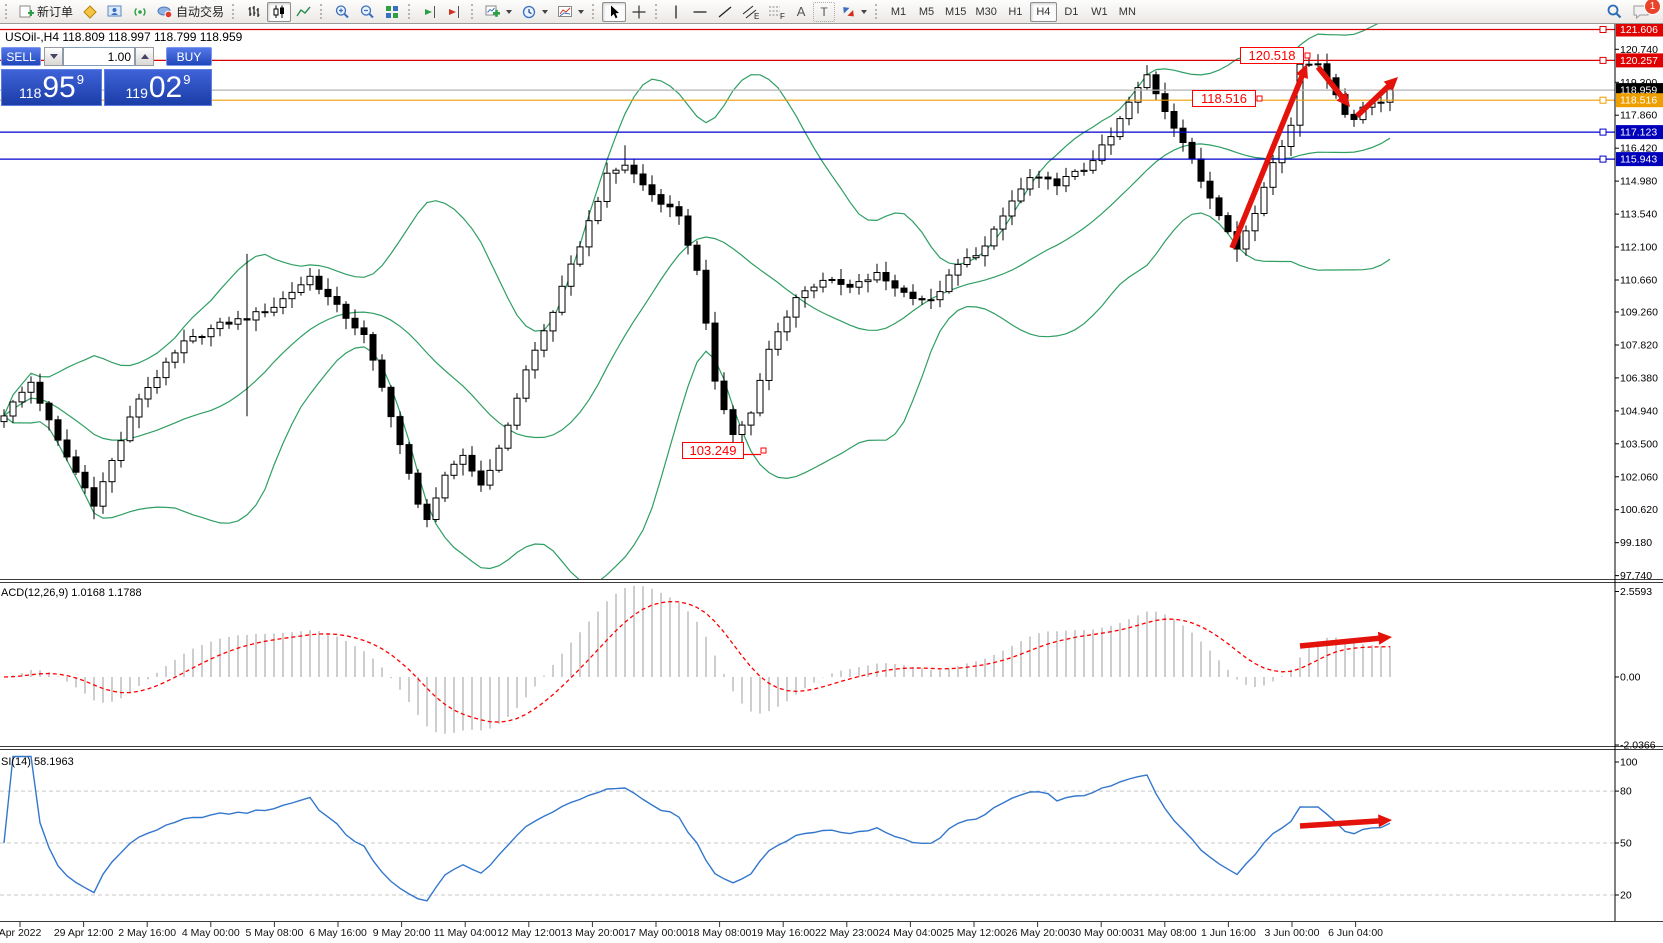 The width and height of the screenshot is (1663, 943). I want to click on trendline-icon, so click(725, 12).